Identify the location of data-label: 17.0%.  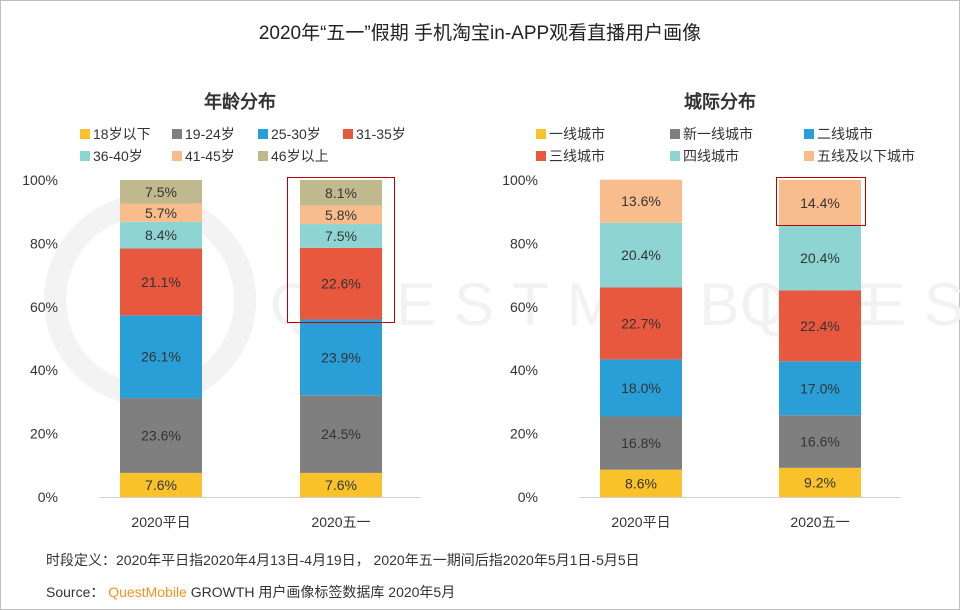
(820, 388).